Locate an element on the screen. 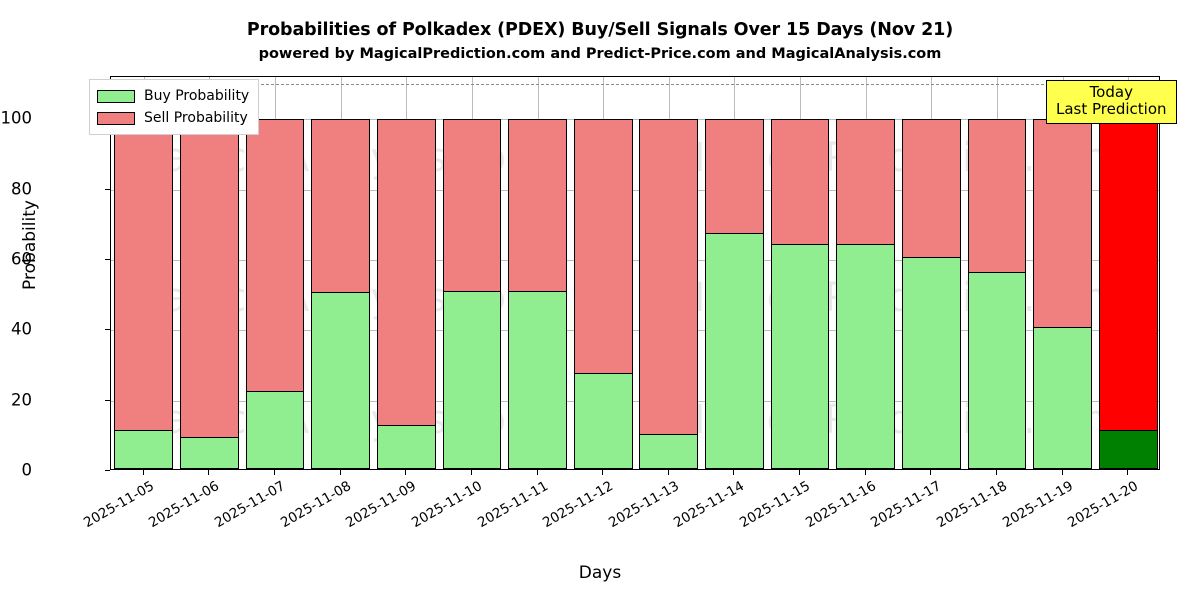 The width and height of the screenshot is (1200, 600). legend-label-sell: Sell Probability is located at coordinates (196, 118).